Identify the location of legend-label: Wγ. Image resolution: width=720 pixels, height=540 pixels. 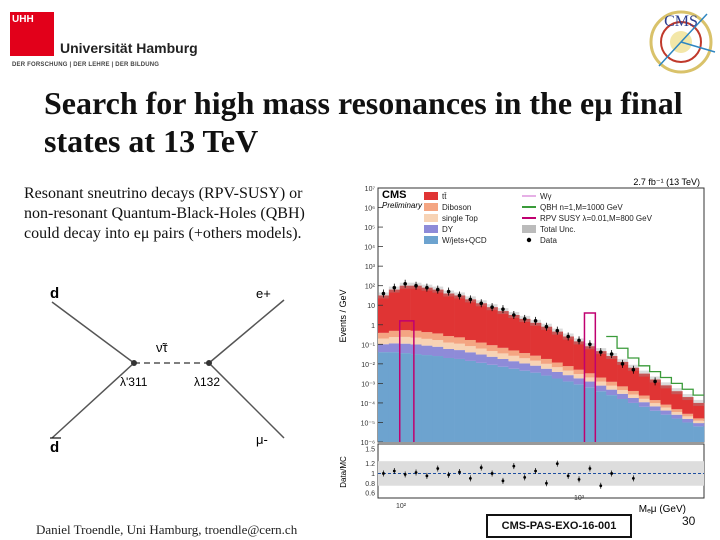
(546, 196).